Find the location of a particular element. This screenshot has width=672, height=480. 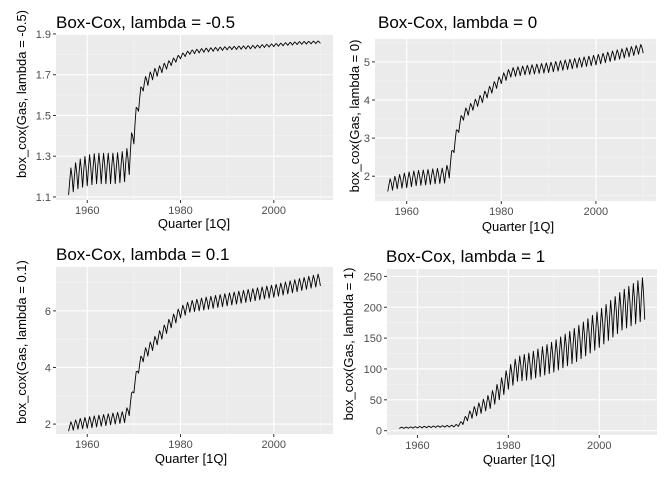

y-tick-label: 0 is located at coordinates (379, 432).